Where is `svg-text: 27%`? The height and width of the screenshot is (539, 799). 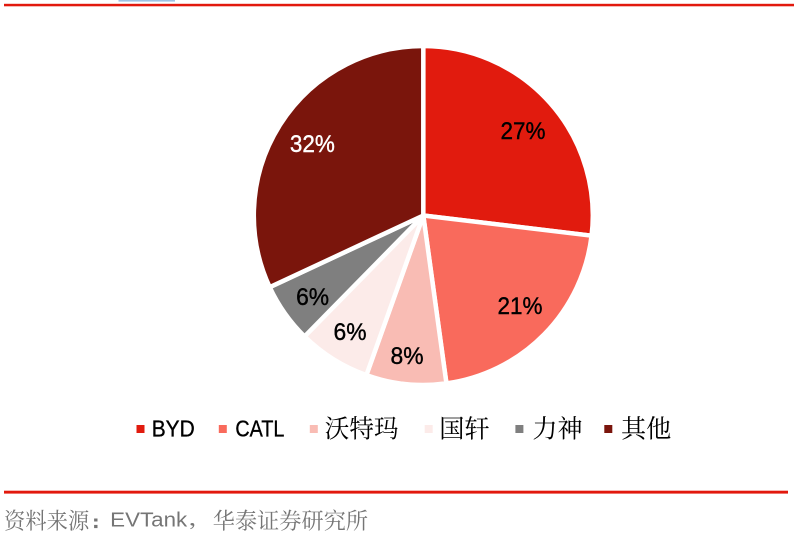
svg-text: 27% is located at coordinates (523, 131).